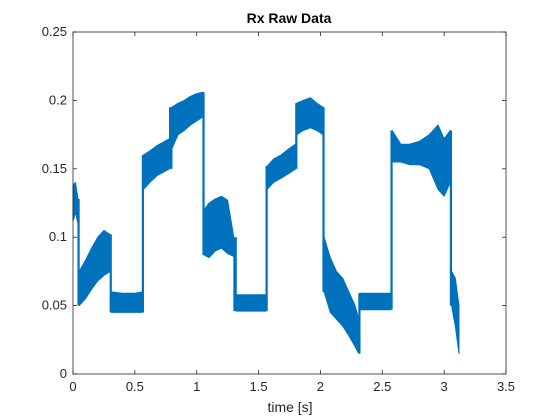 This screenshot has width=560, height=420. What do you see at coordinates (54, 31) in the screenshot?
I see `y-tick-label: 0.25` at bounding box center [54, 31].